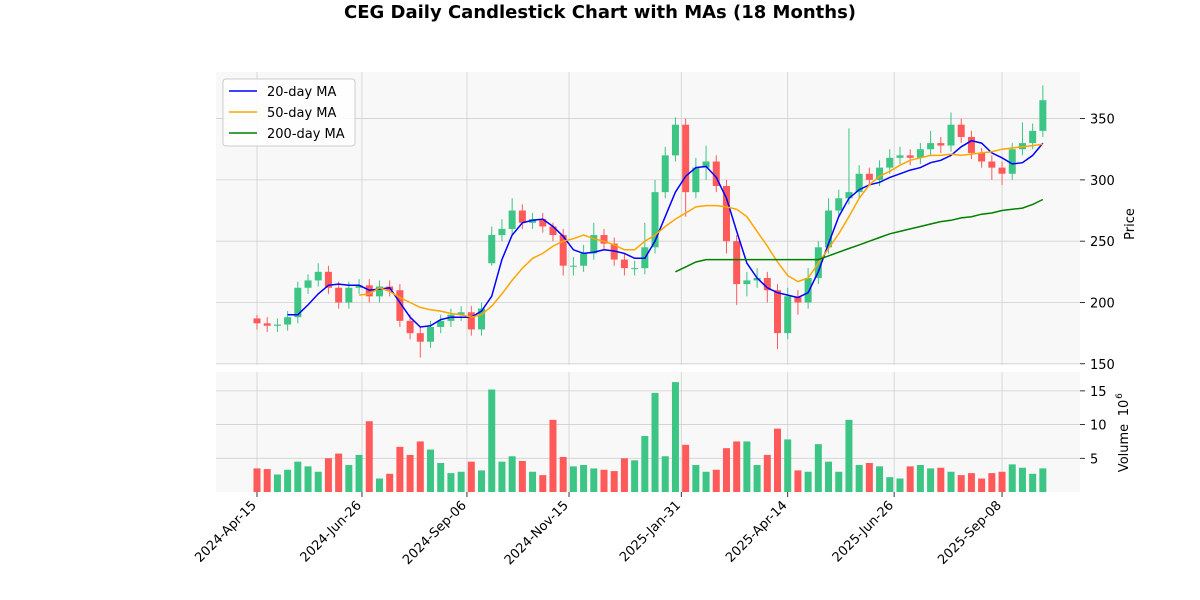 The image size is (1200, 600). I want to click on legend-label: 50-day MA, so click(301, 113).